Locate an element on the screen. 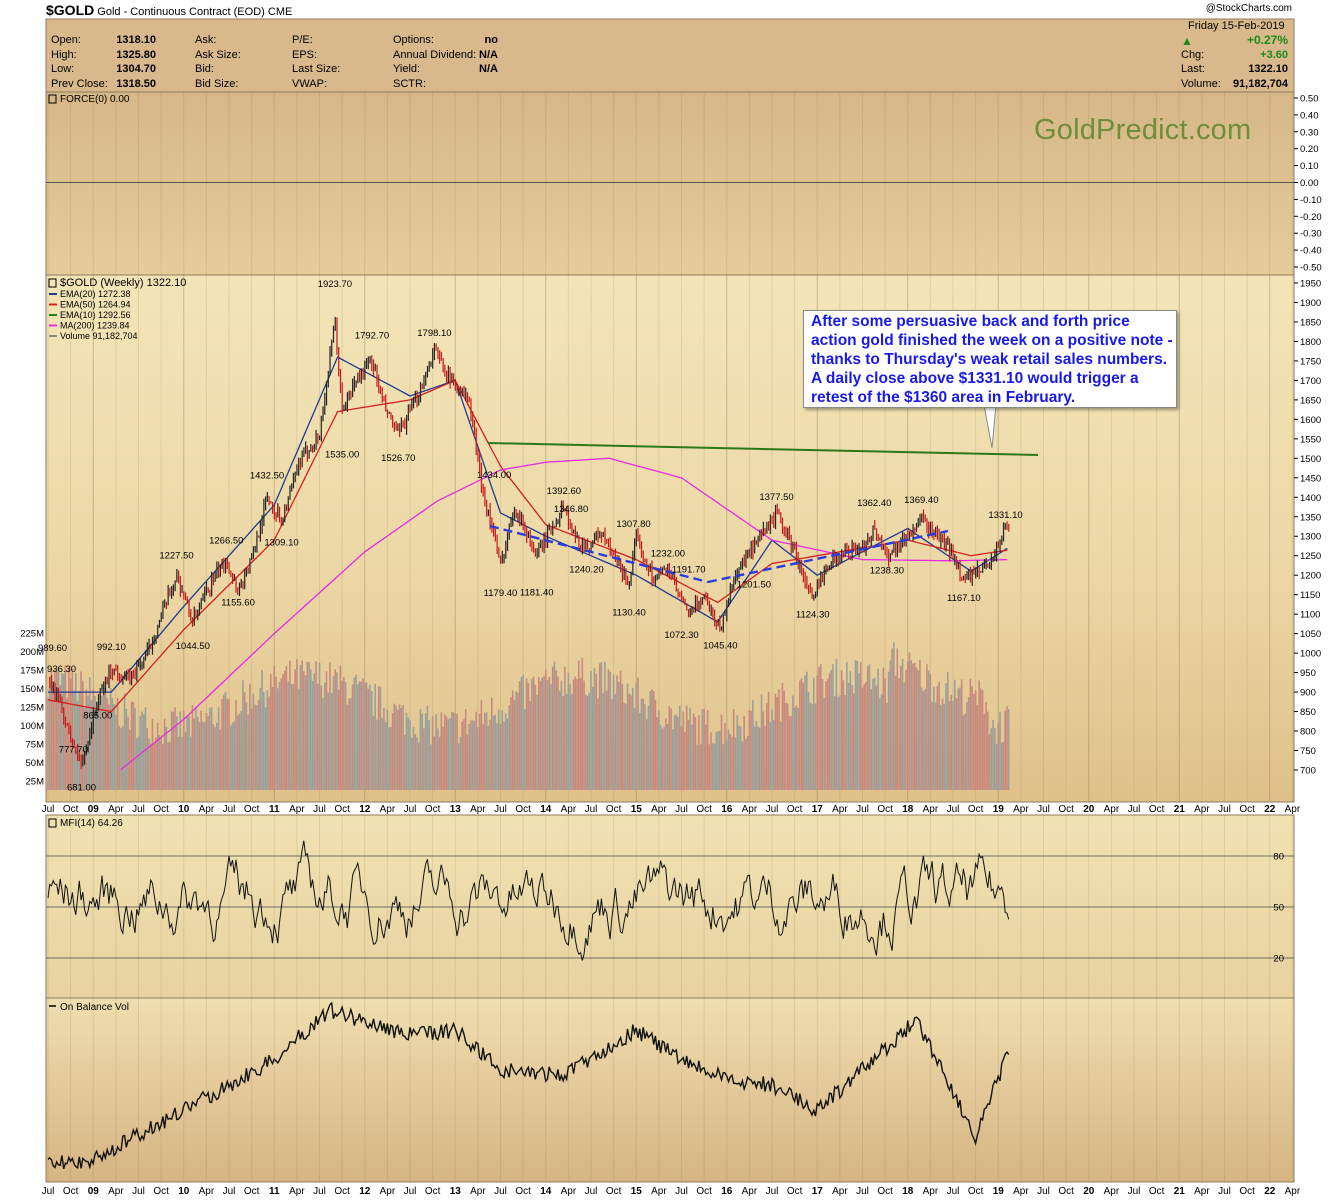  options-label: Options: is located at coordinates (413, 40).